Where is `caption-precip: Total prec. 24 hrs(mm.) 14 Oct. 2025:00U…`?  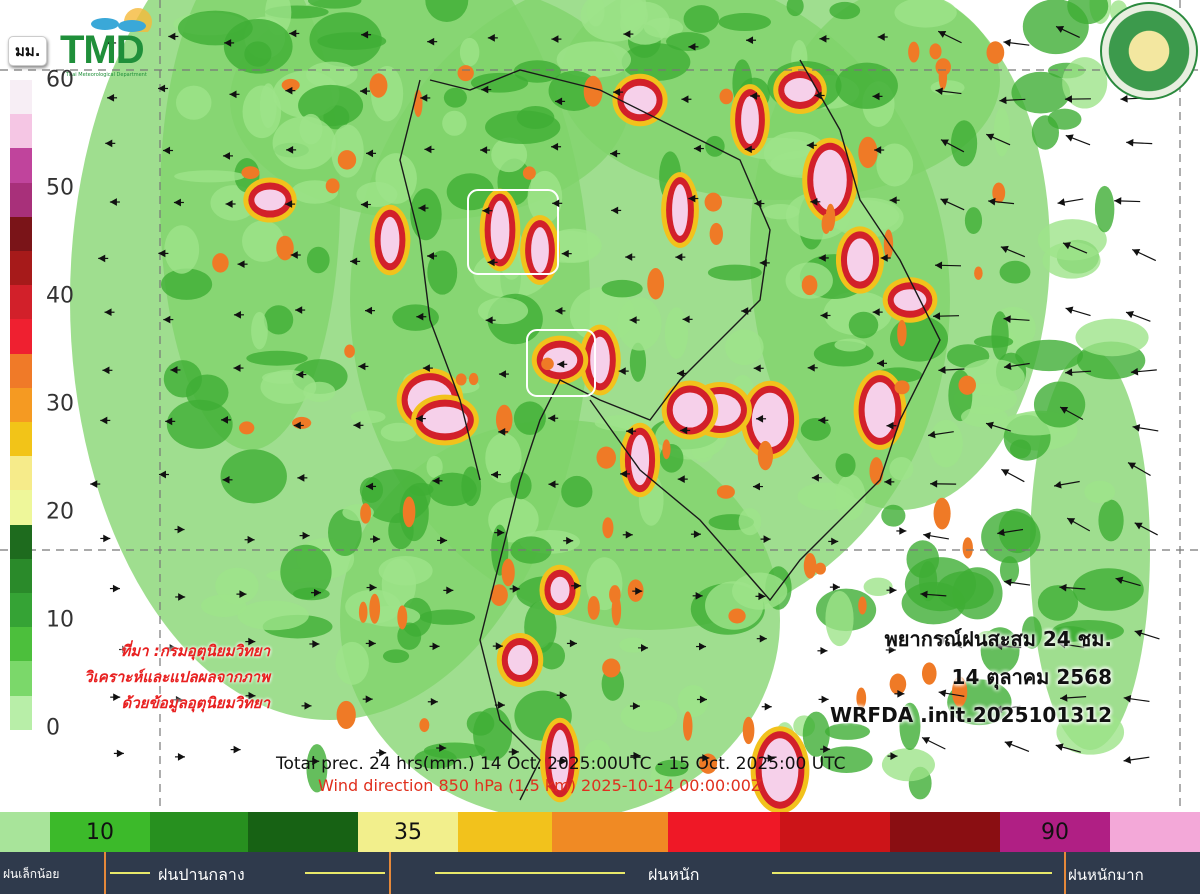 caption-precip: Total prec. 24 hrs(mm.) 14 Oct. 2025:00U… is located at coordinates (561, 764).